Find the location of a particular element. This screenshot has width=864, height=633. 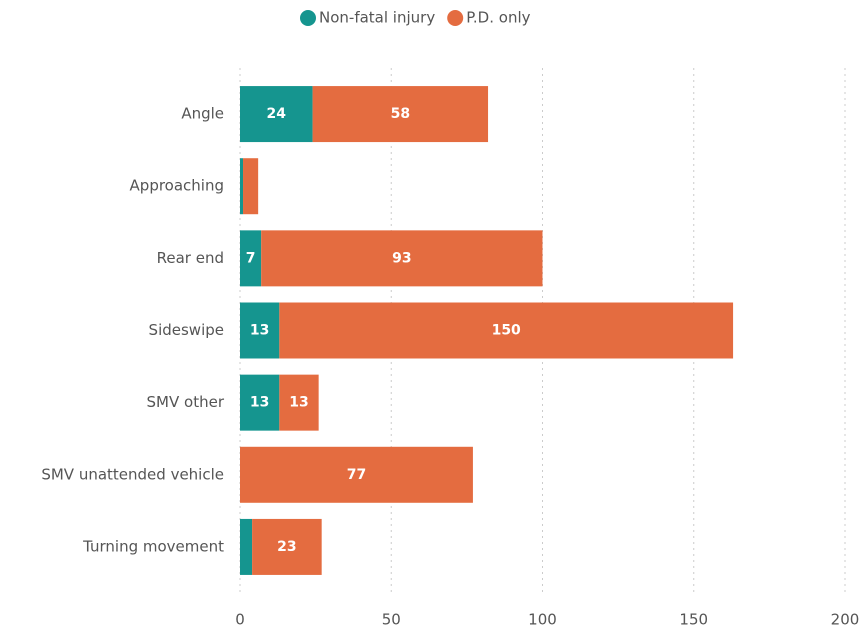

data-label: 23 is located at coordinates (286, 547).